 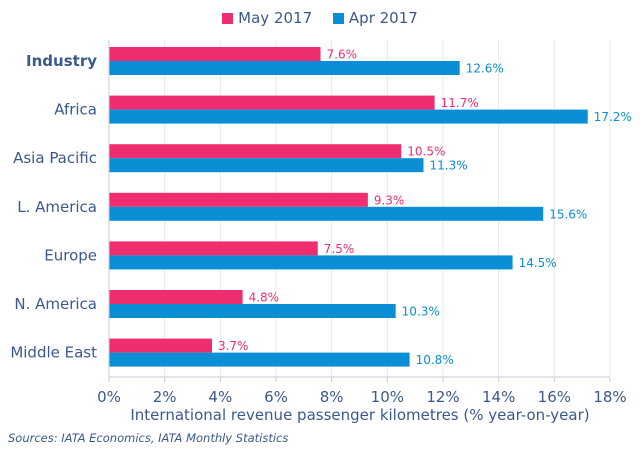 I want to click on x-tick-label: 10%, so click(x=387, y=397).